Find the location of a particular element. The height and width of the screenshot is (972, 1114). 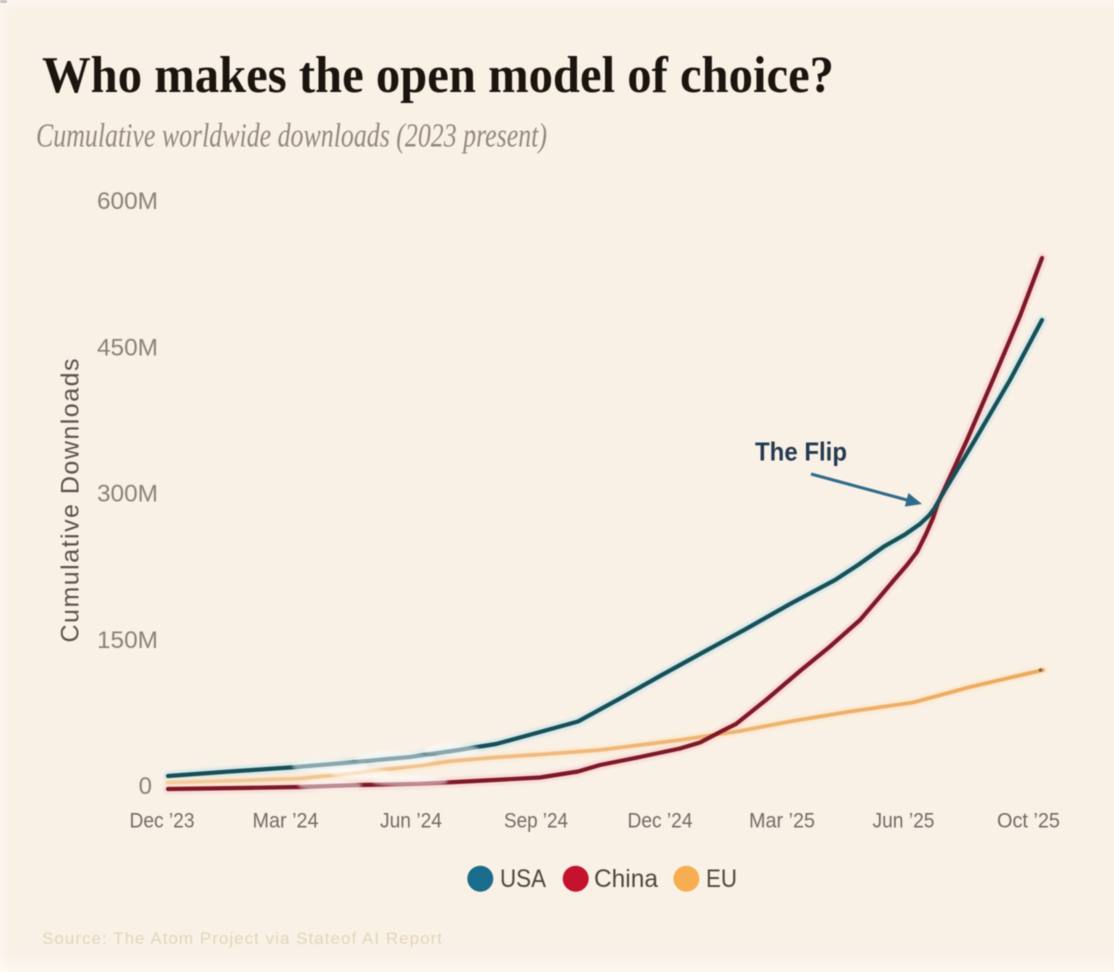

svg-text: Dec ’24 is located at coordinates (660, 821).